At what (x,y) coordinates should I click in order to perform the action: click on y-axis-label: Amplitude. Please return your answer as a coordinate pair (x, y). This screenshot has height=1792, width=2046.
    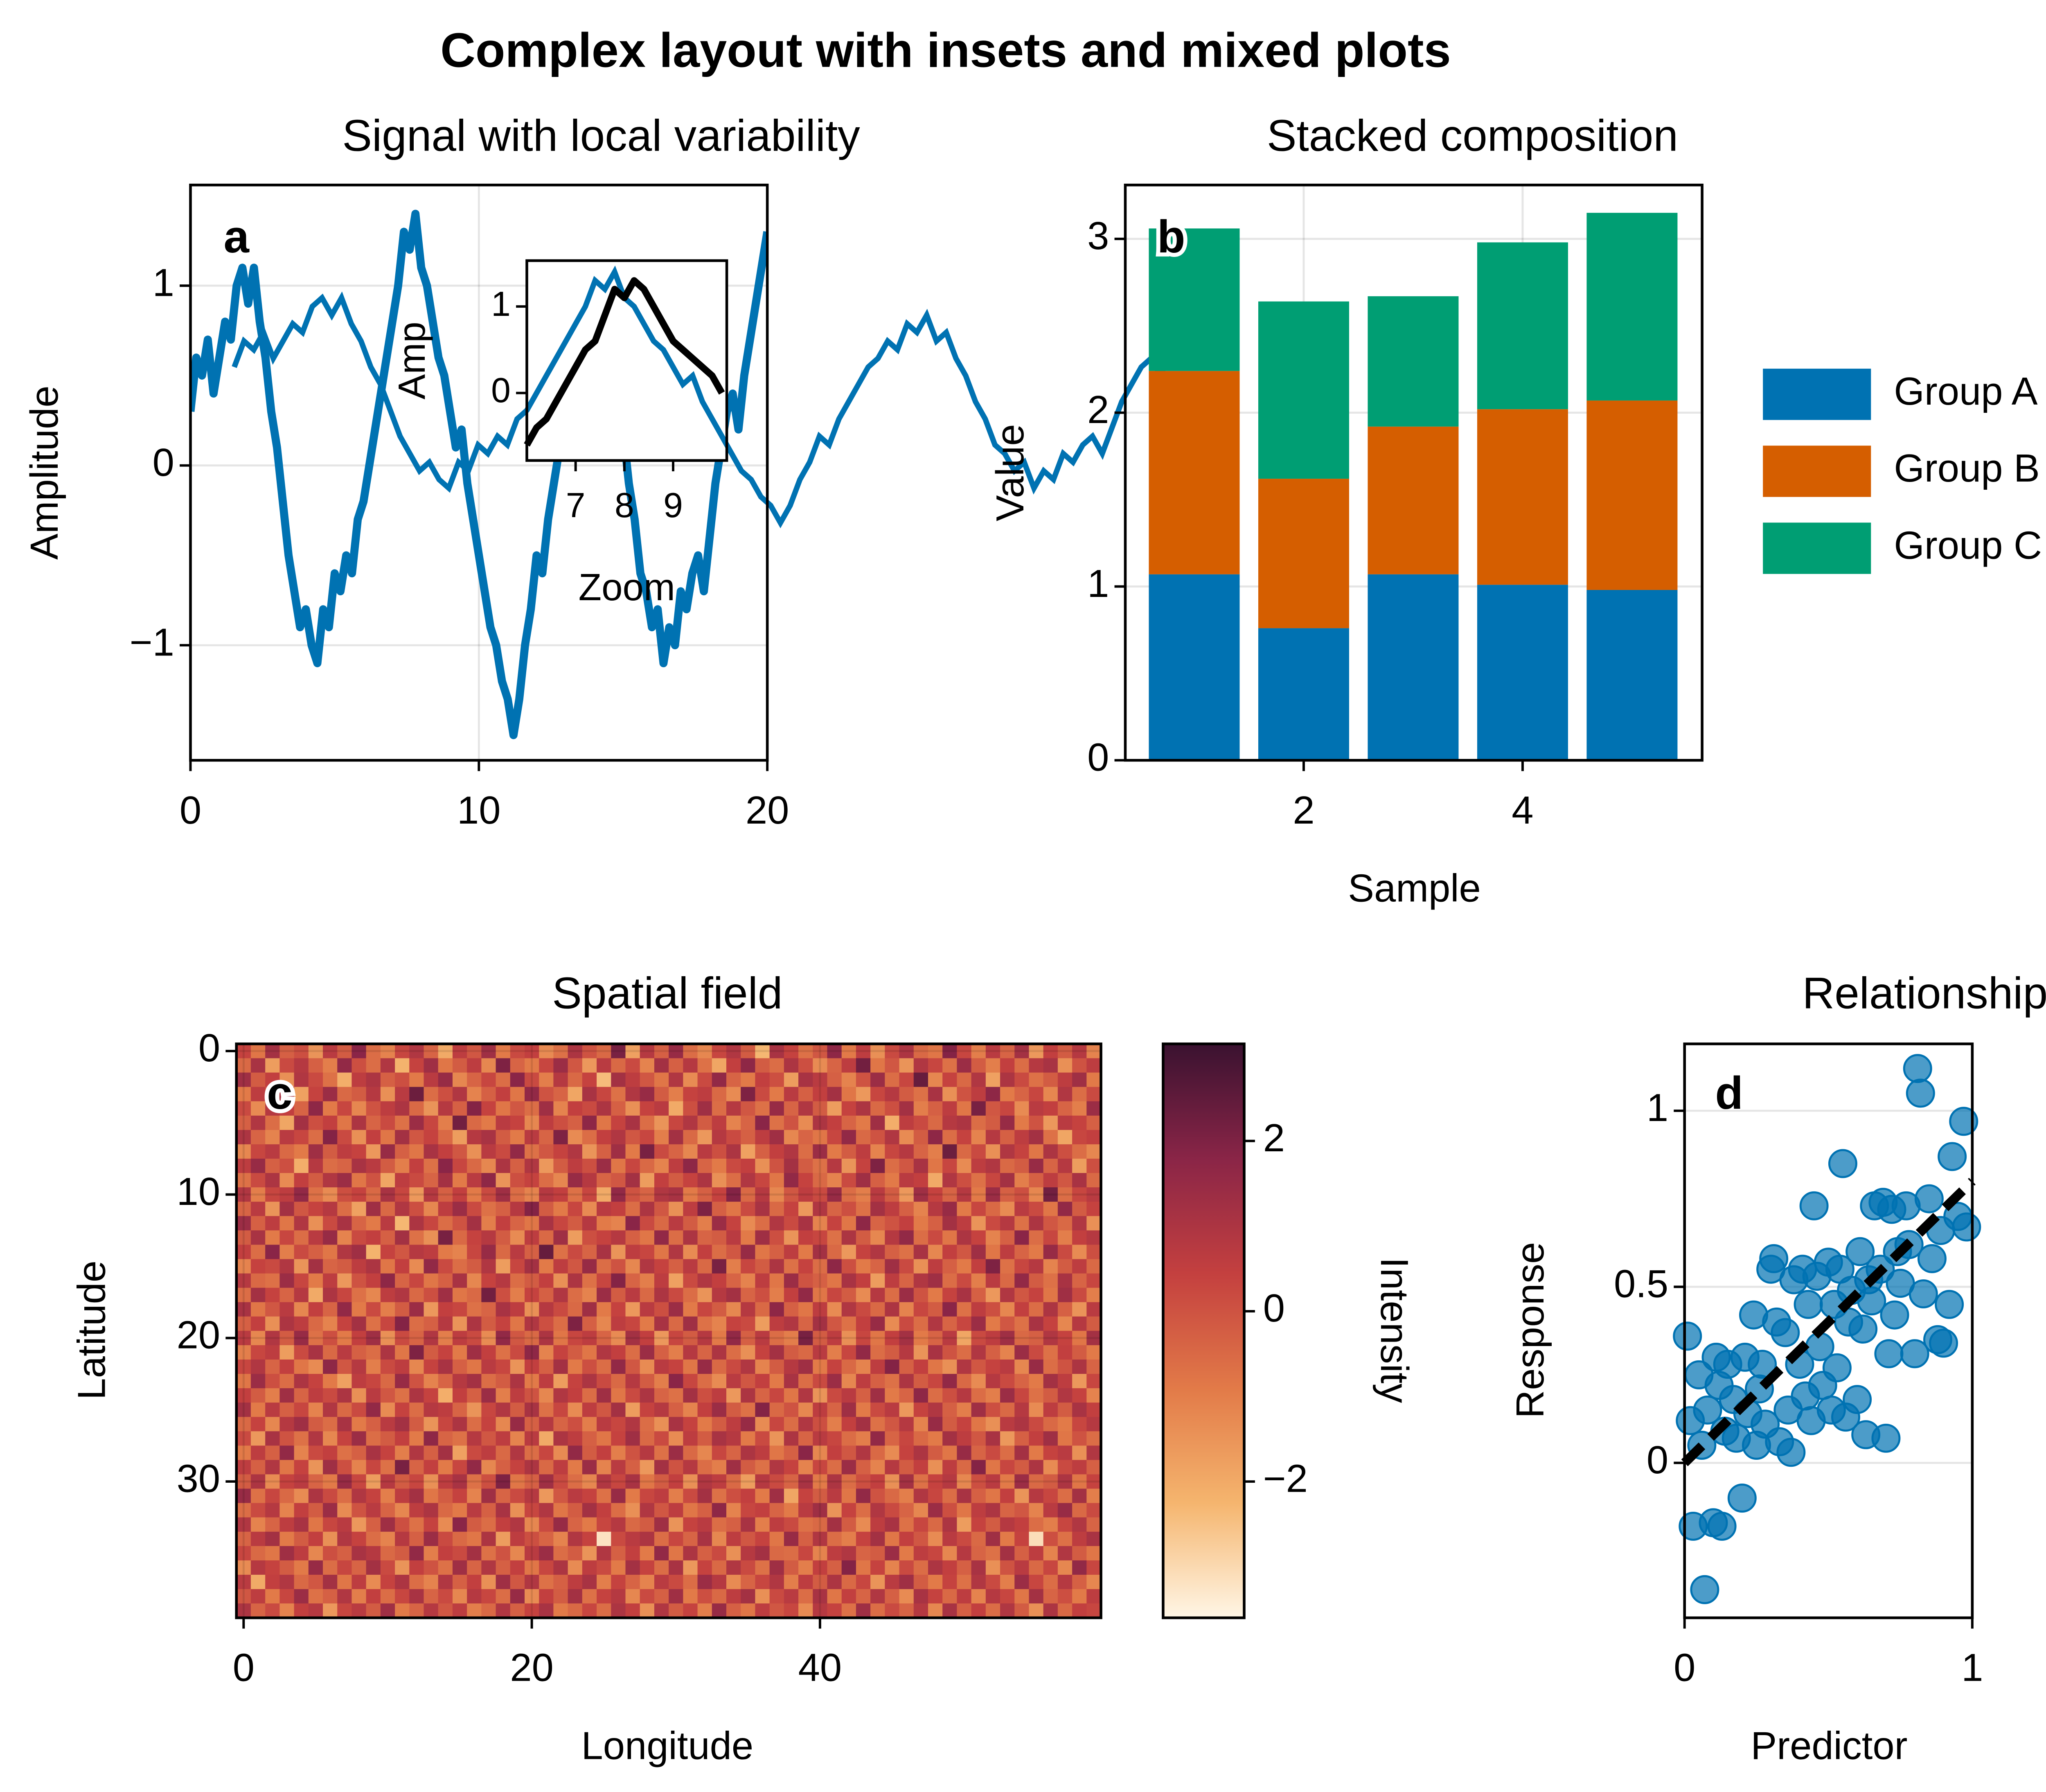
    Looking at the image, I should click on (44, 472).